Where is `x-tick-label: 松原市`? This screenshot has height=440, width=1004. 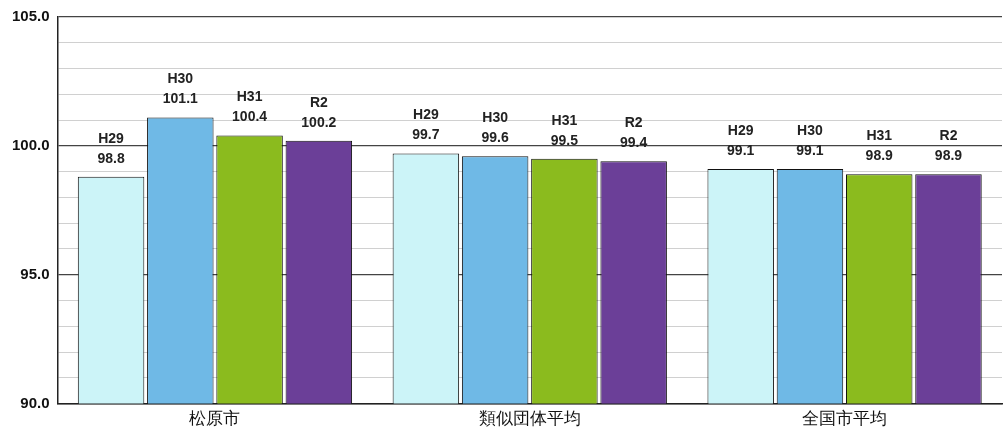 x-tick-label: 松原市 is located at coordinates (215, 418).